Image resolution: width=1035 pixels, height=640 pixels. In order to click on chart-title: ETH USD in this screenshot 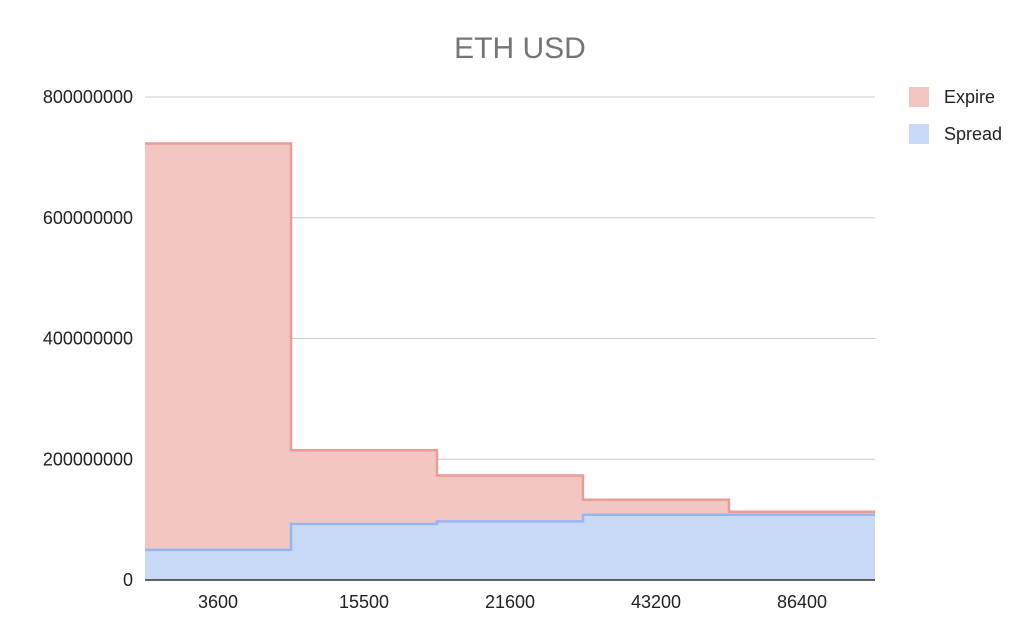, I will do `click(520, 48)`.